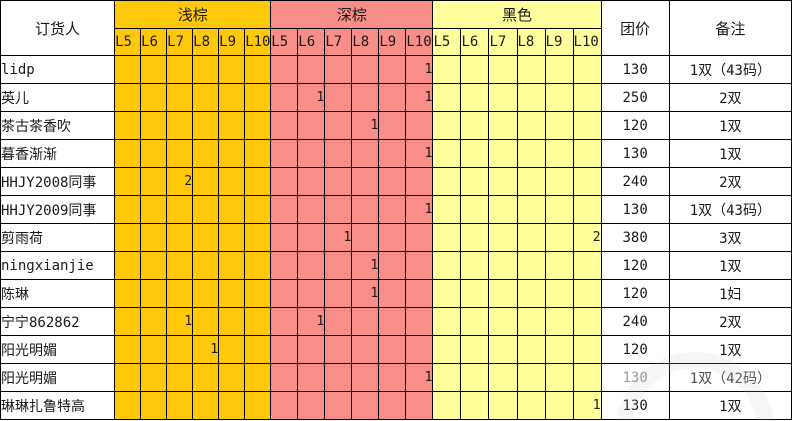 This screenshot has width=793, height=421. I want to click on size-header-dark-L10: L10, so click(419, 42).